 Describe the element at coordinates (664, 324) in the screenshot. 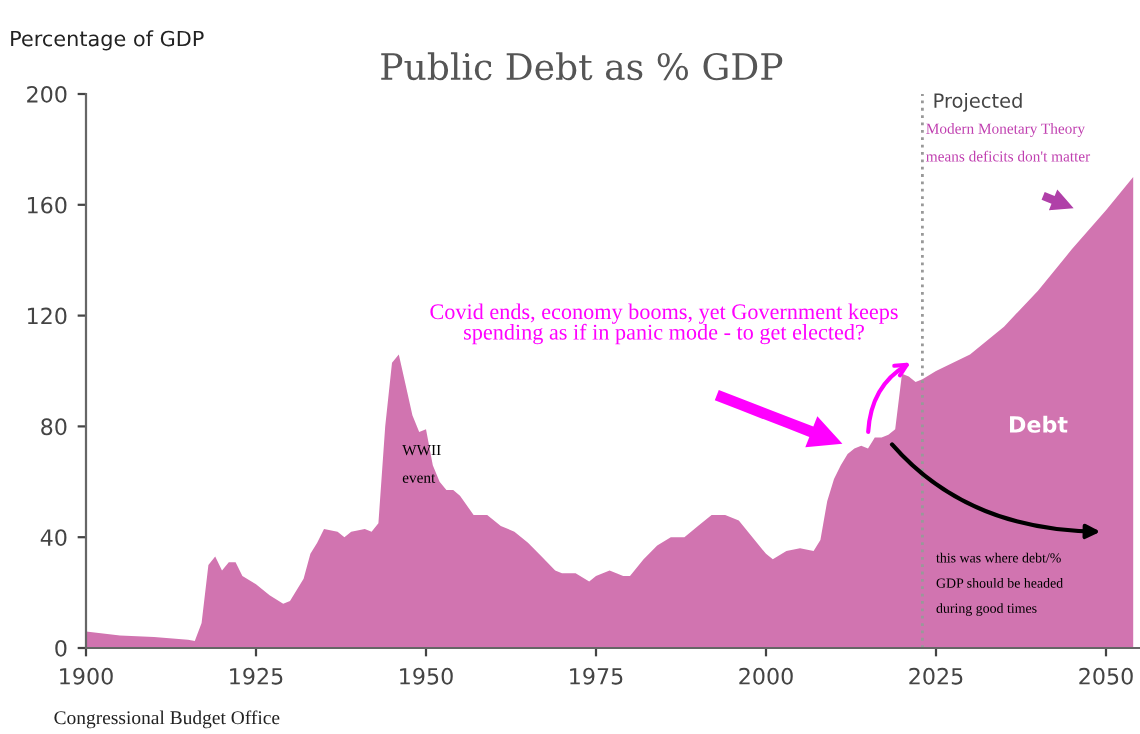

I see `annotation: Covid ends, economy booms, yet Government keeps spending as if in panic mode - to get elected?` at that location.